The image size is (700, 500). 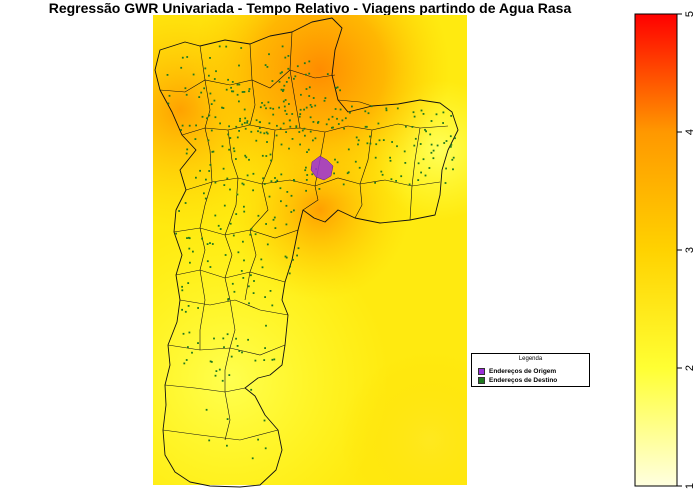 What do you see at coordinates (690, 14) in the screenshot?
I see `scale-tick-label: 5` at bounding box center [690, 14].